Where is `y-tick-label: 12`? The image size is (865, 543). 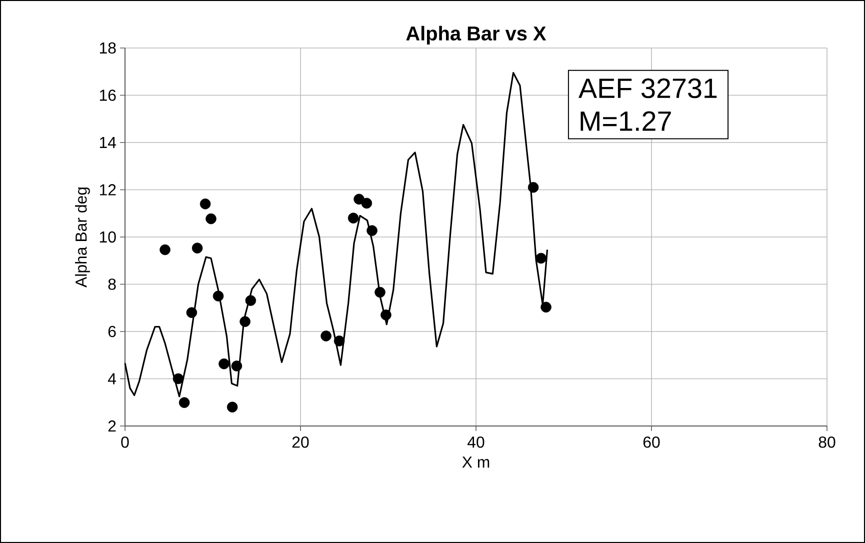 y-tick-label: 12 is located at coordinates (108, 190).